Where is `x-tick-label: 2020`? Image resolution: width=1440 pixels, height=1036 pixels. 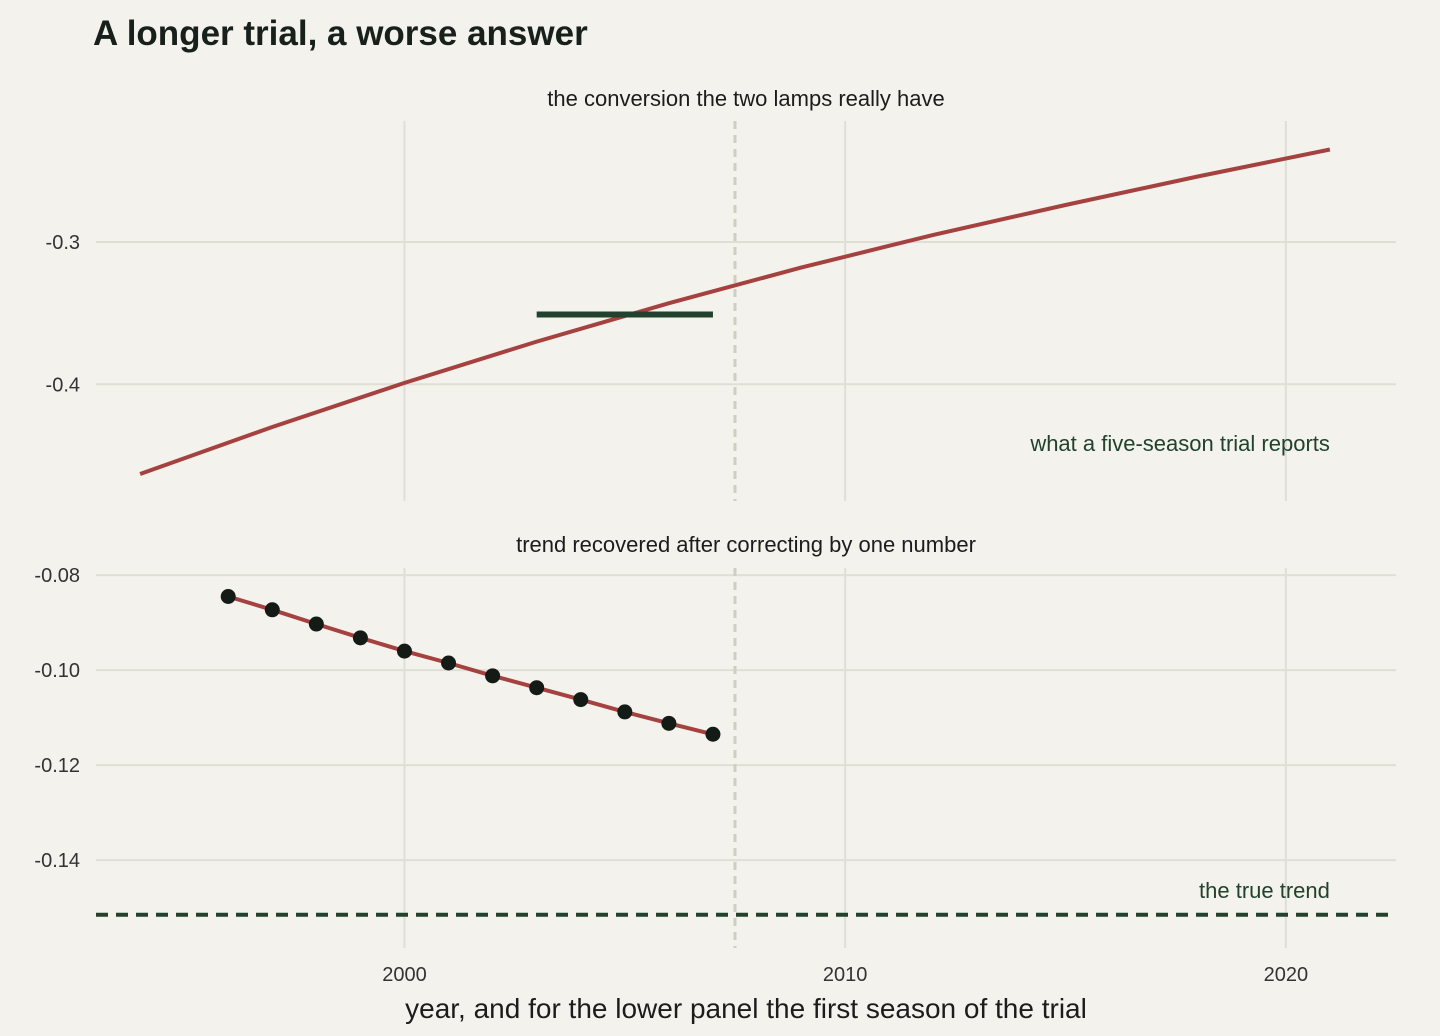 x-tick-label: 2020 is located at coordinates (1286, 975).